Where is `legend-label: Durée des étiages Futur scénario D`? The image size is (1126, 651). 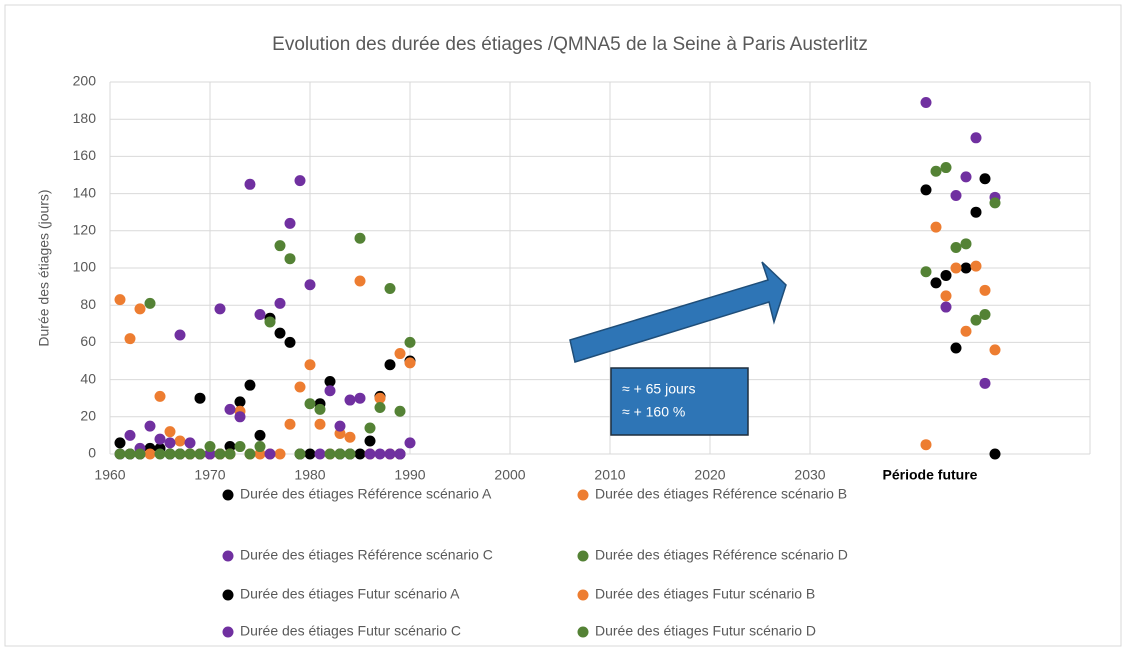 legend-label: Durée des étiages Futur scénario D is located at coordinates (705, 631).